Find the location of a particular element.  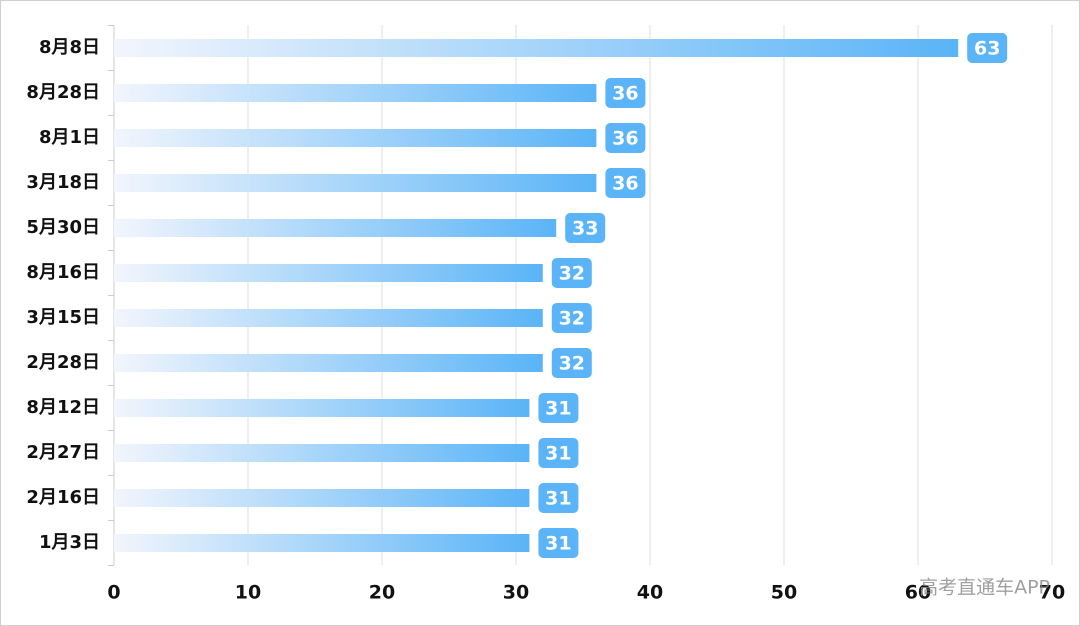

y-tick-label: 8月8日 is located at coordinates (69, 47).